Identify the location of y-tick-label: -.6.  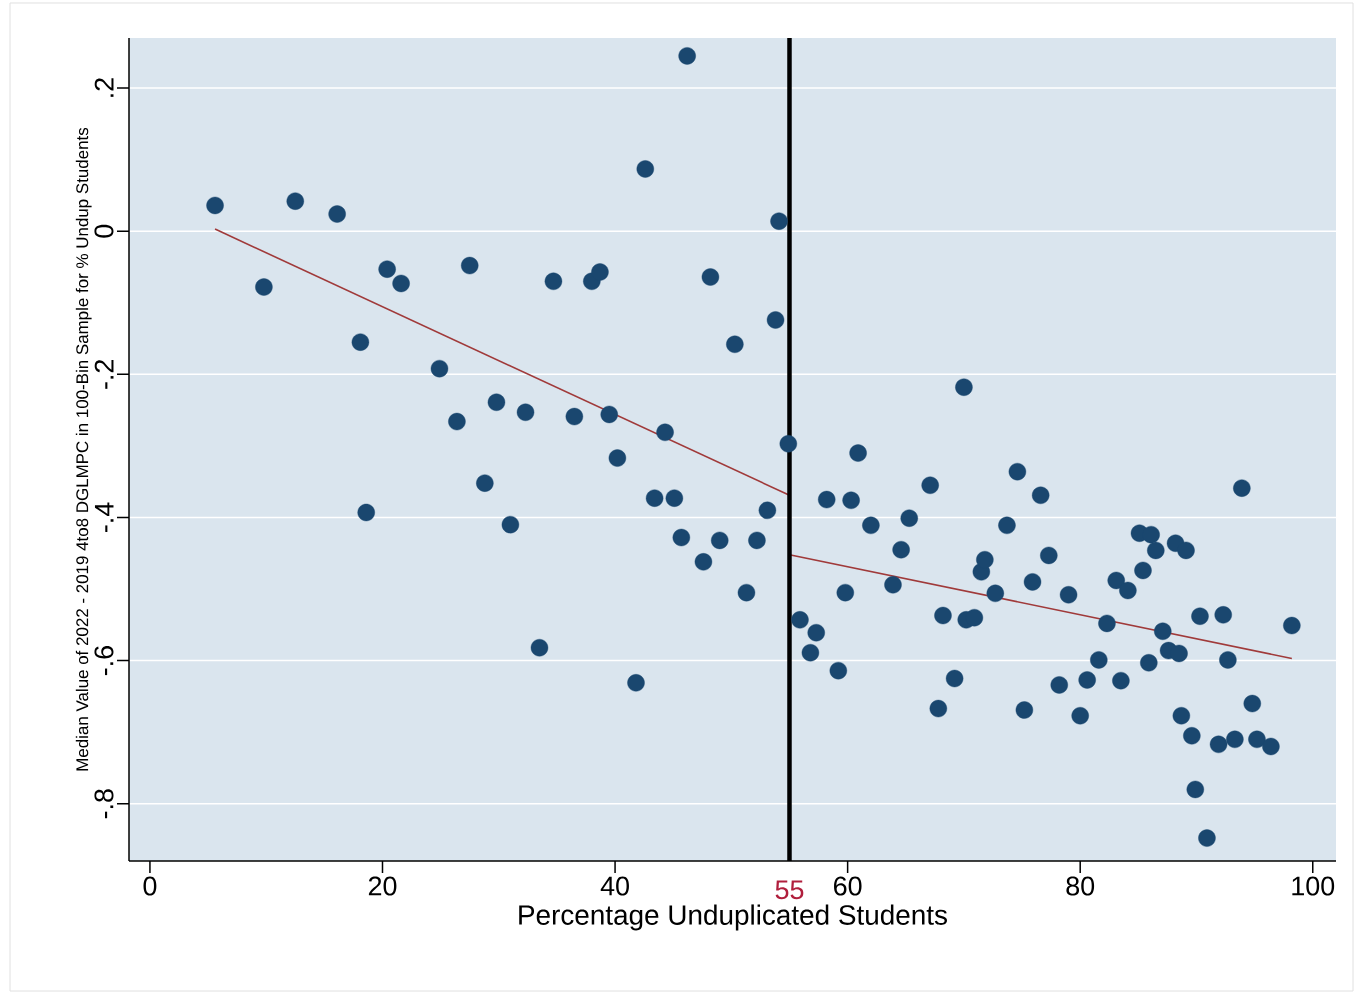
(104, 661).